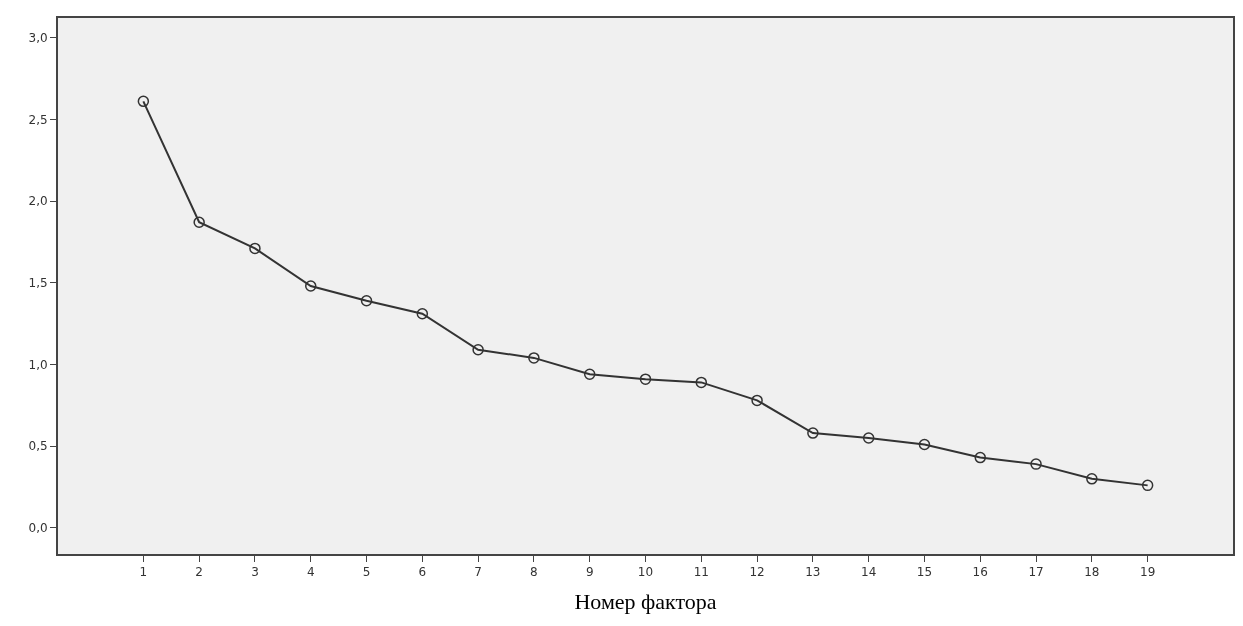  What do you see at coordinates (255, 572) in the screenshot?
I see `x-tick-label: 3` at bounding box center [255, 572].